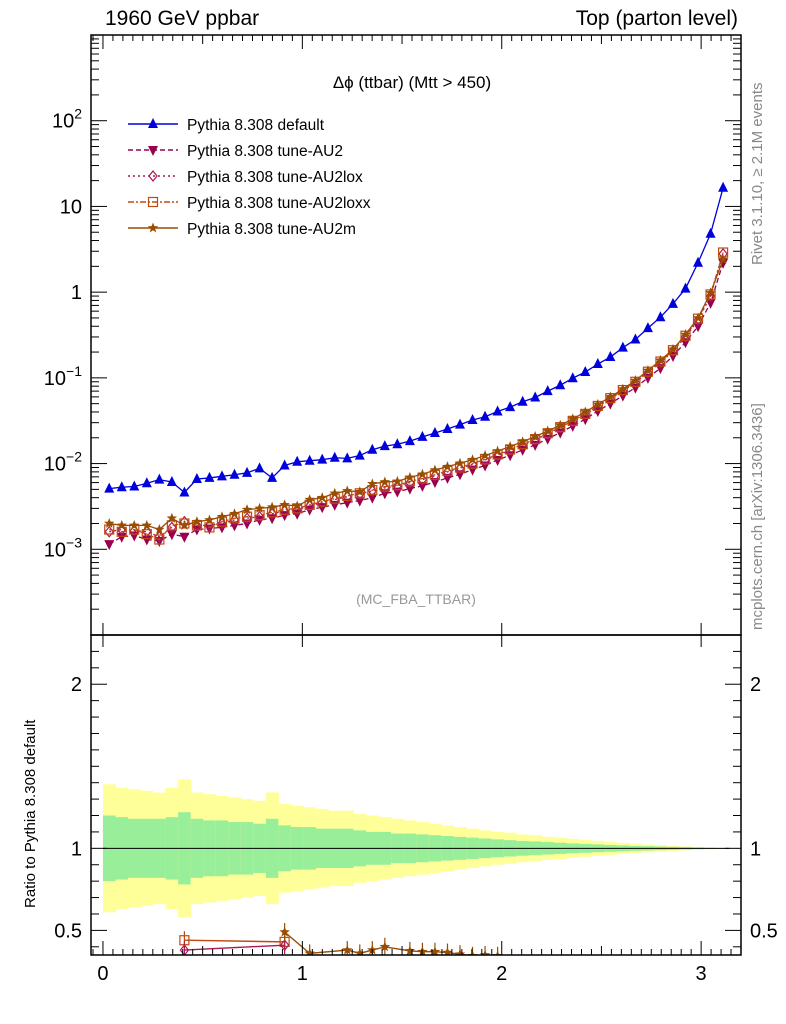 Image resolution: width=786 pixels, height=1024 pixels. I want to click on legend-marker-au2lox, so click(153, 176).